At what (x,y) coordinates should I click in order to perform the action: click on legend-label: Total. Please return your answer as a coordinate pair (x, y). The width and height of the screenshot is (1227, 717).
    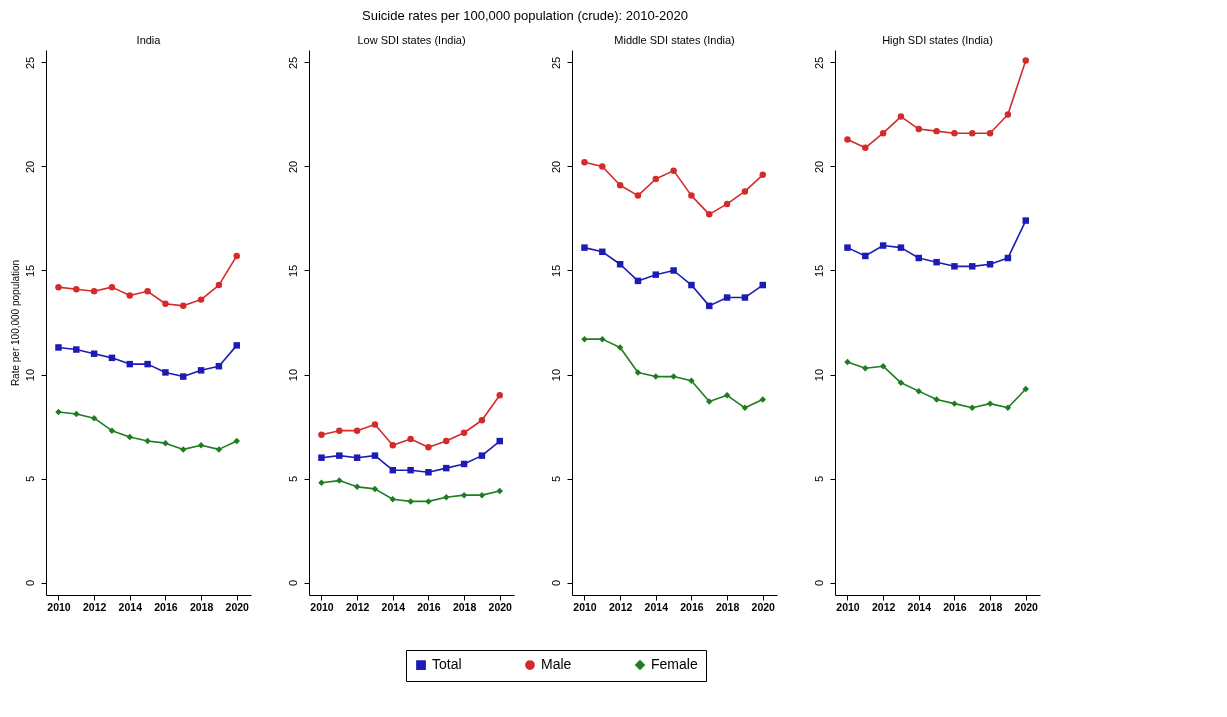
    Looking at the image, I should click on (447, 664).